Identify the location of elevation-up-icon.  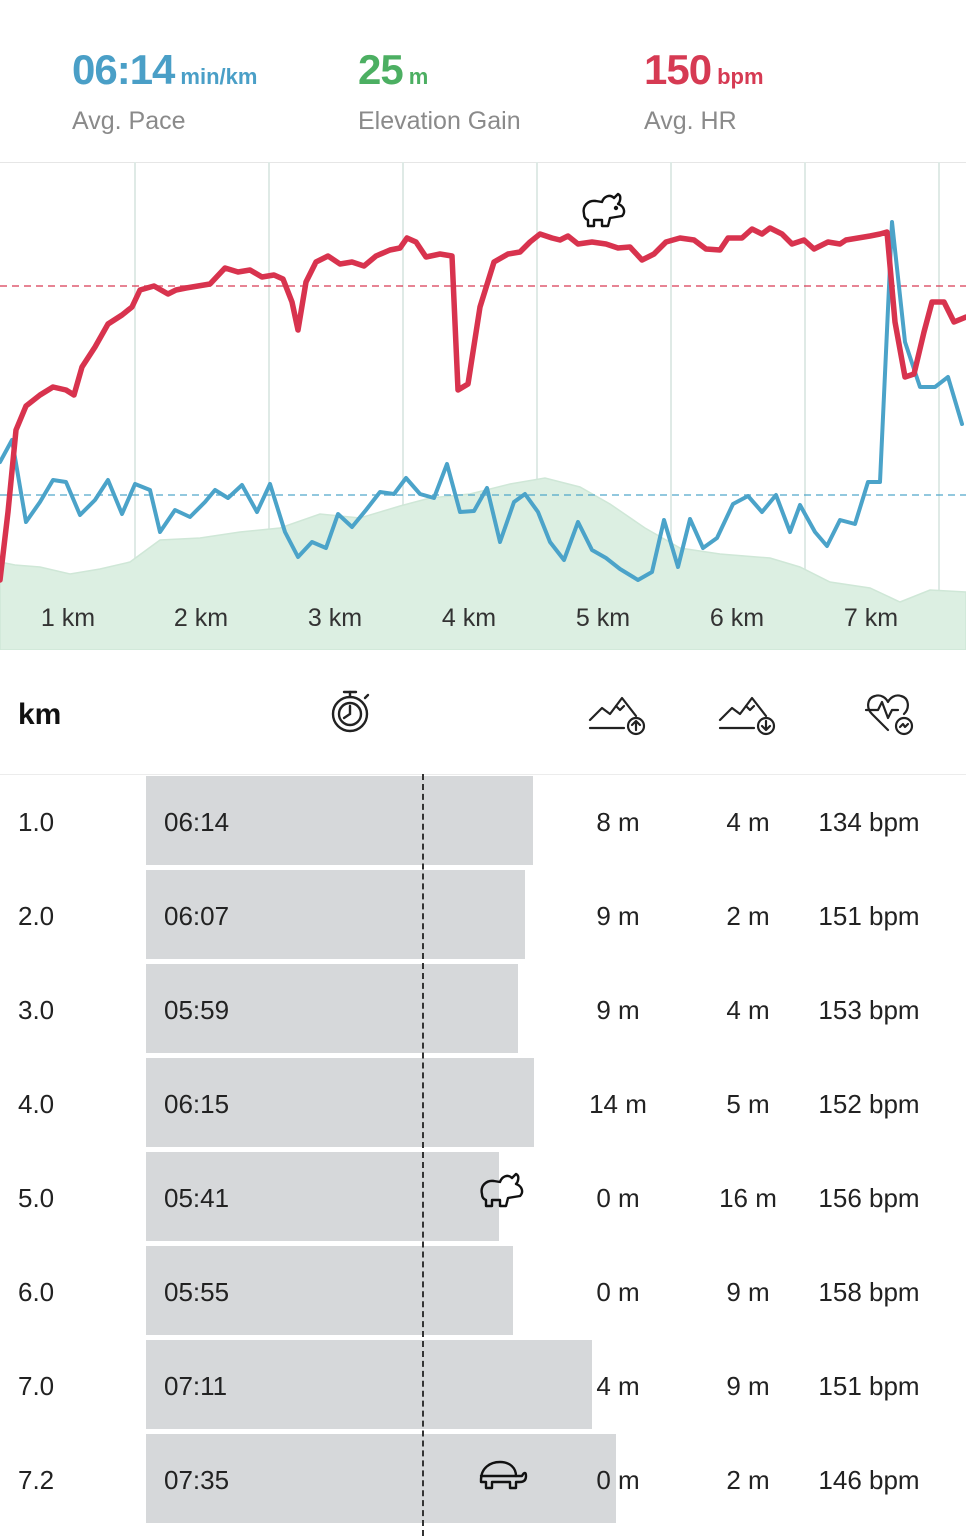
(617, 716).